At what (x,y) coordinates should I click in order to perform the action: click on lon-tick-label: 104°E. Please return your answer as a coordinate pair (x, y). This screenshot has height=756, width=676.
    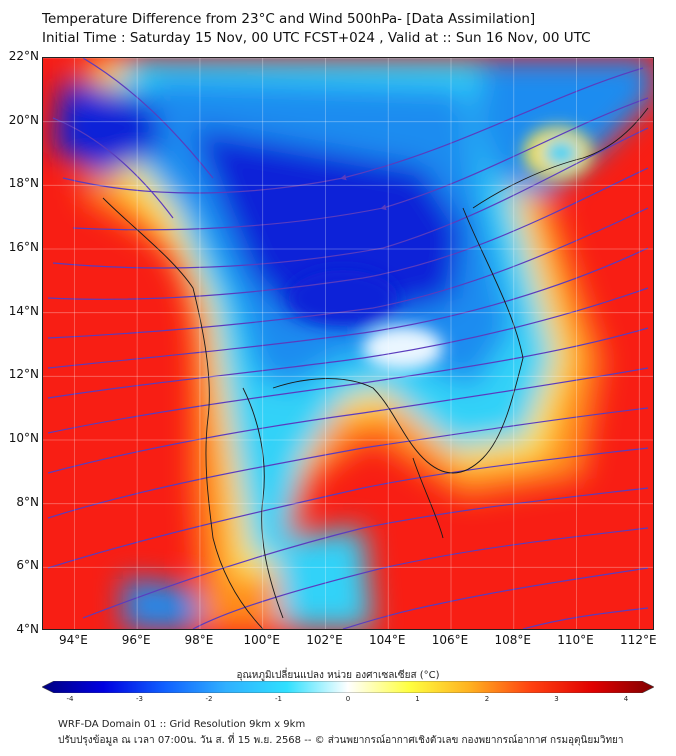
    Looking at the image, I should click on (387, 640).